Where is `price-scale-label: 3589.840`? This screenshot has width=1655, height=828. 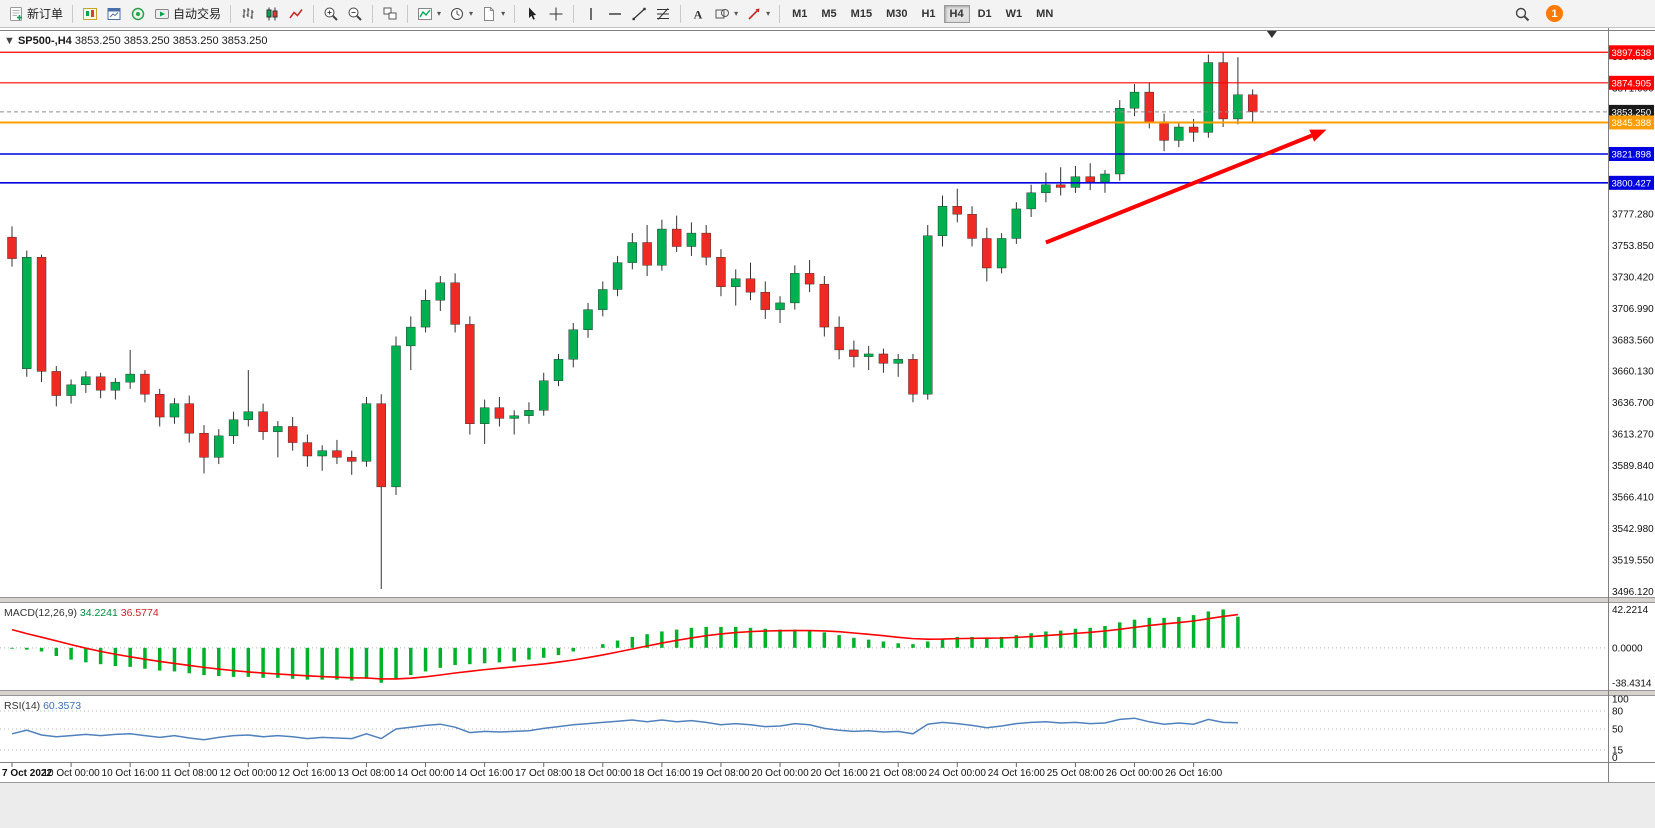
price-scale-label: 3589.840 is located at coordinates (1633, 466).